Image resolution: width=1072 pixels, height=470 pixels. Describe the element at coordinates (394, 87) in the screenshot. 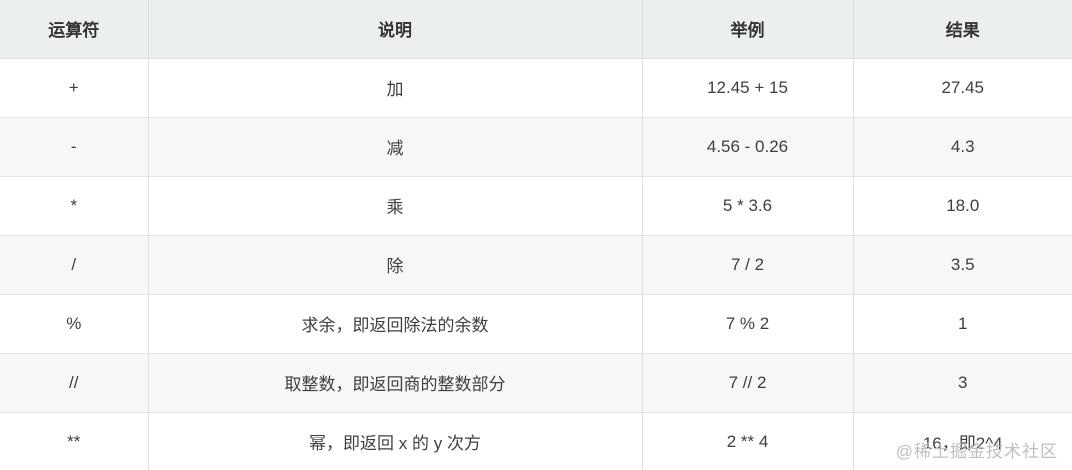

I see `table-cell: 加` at that location.